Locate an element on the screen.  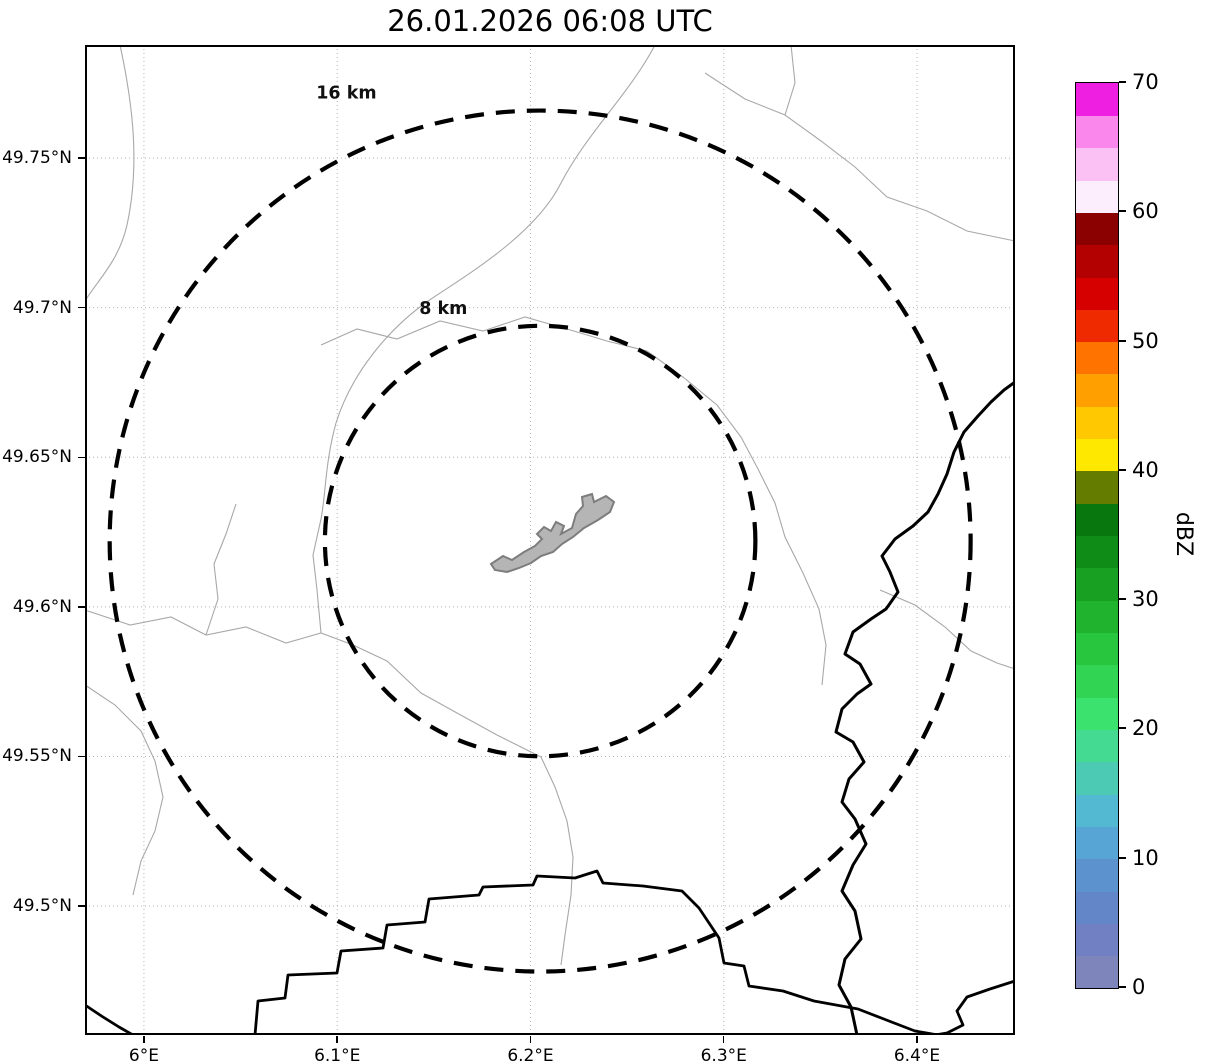
range-ring-label: 8 km is located at coordinates (443, 309).